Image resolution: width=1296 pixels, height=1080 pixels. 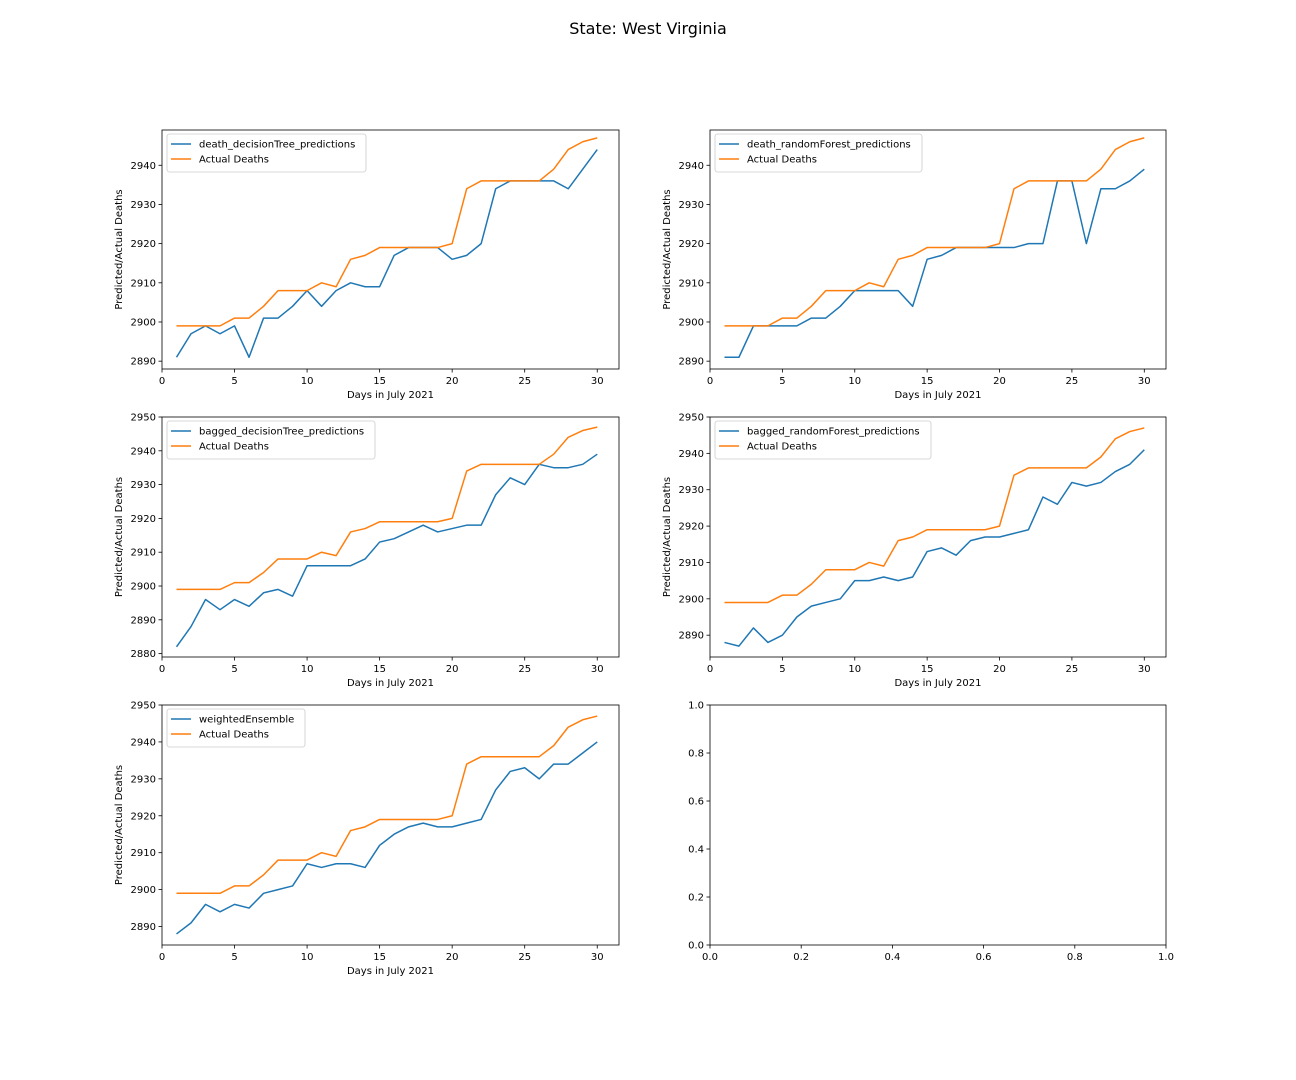 I want to click on y-tick-label: 0.6, so click(x=696, y=802).